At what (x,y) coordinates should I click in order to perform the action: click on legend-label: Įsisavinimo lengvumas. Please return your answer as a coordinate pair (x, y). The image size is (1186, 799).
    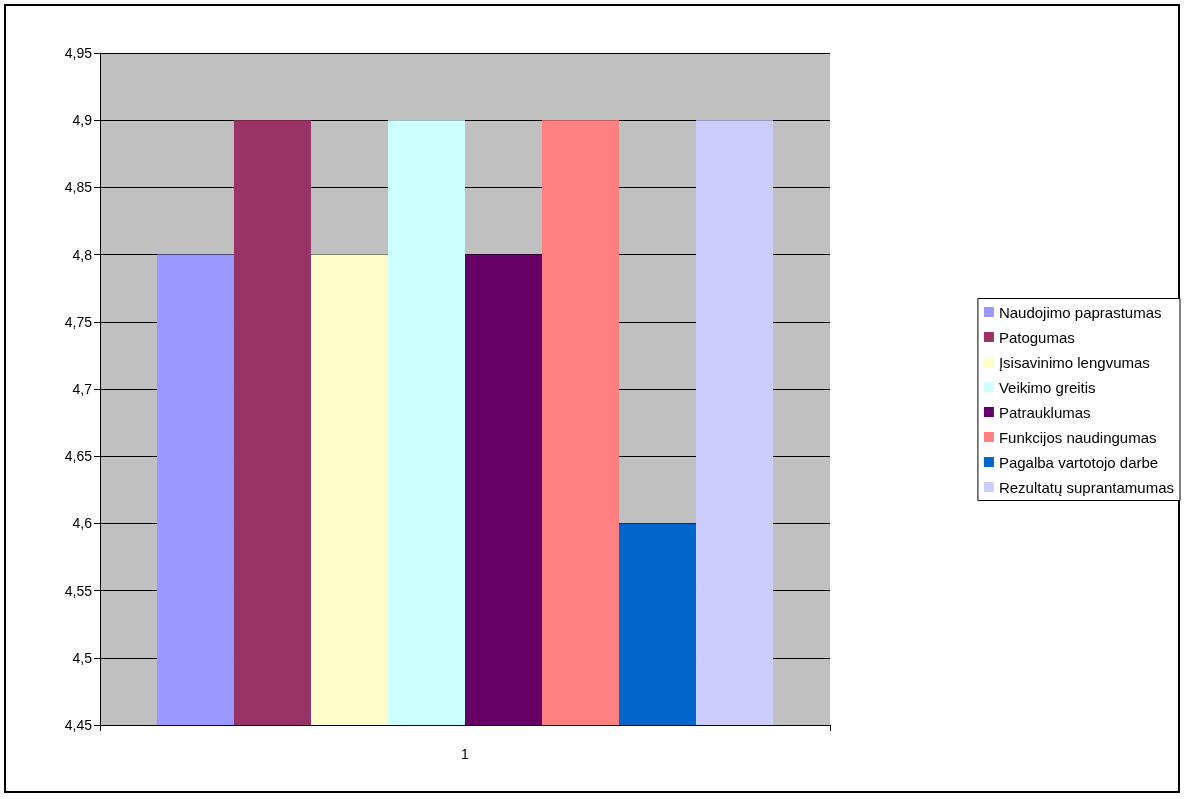
    Looking at the image, I should click on (1074, 362).